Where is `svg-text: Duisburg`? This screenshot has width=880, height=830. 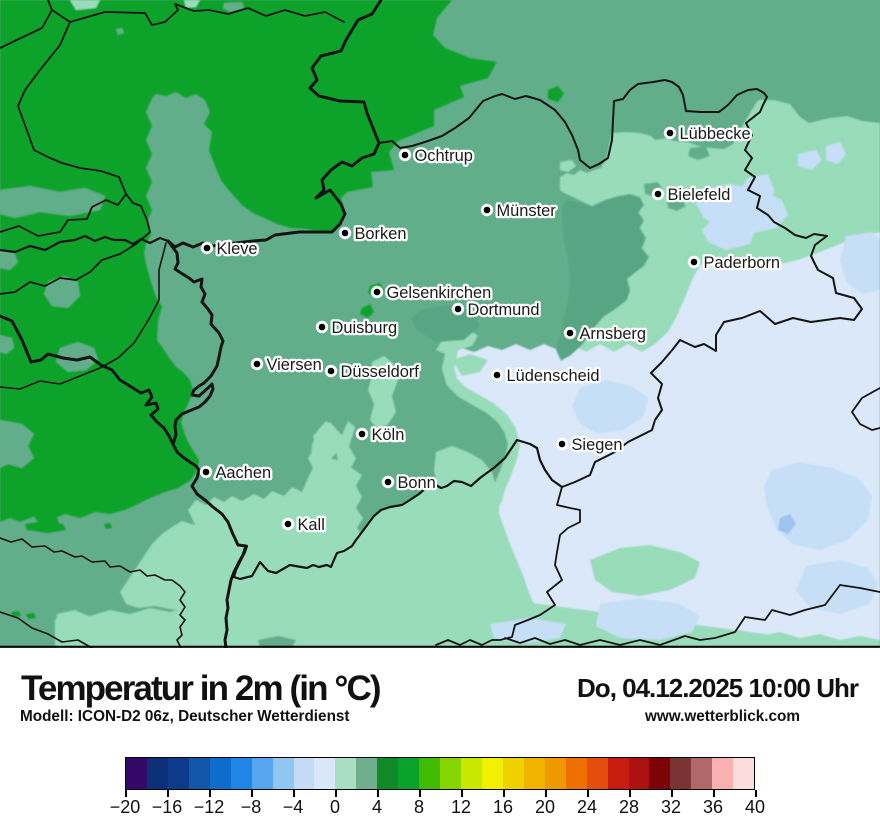 svg-text: Duisburg is located at coordinates (365, 328).